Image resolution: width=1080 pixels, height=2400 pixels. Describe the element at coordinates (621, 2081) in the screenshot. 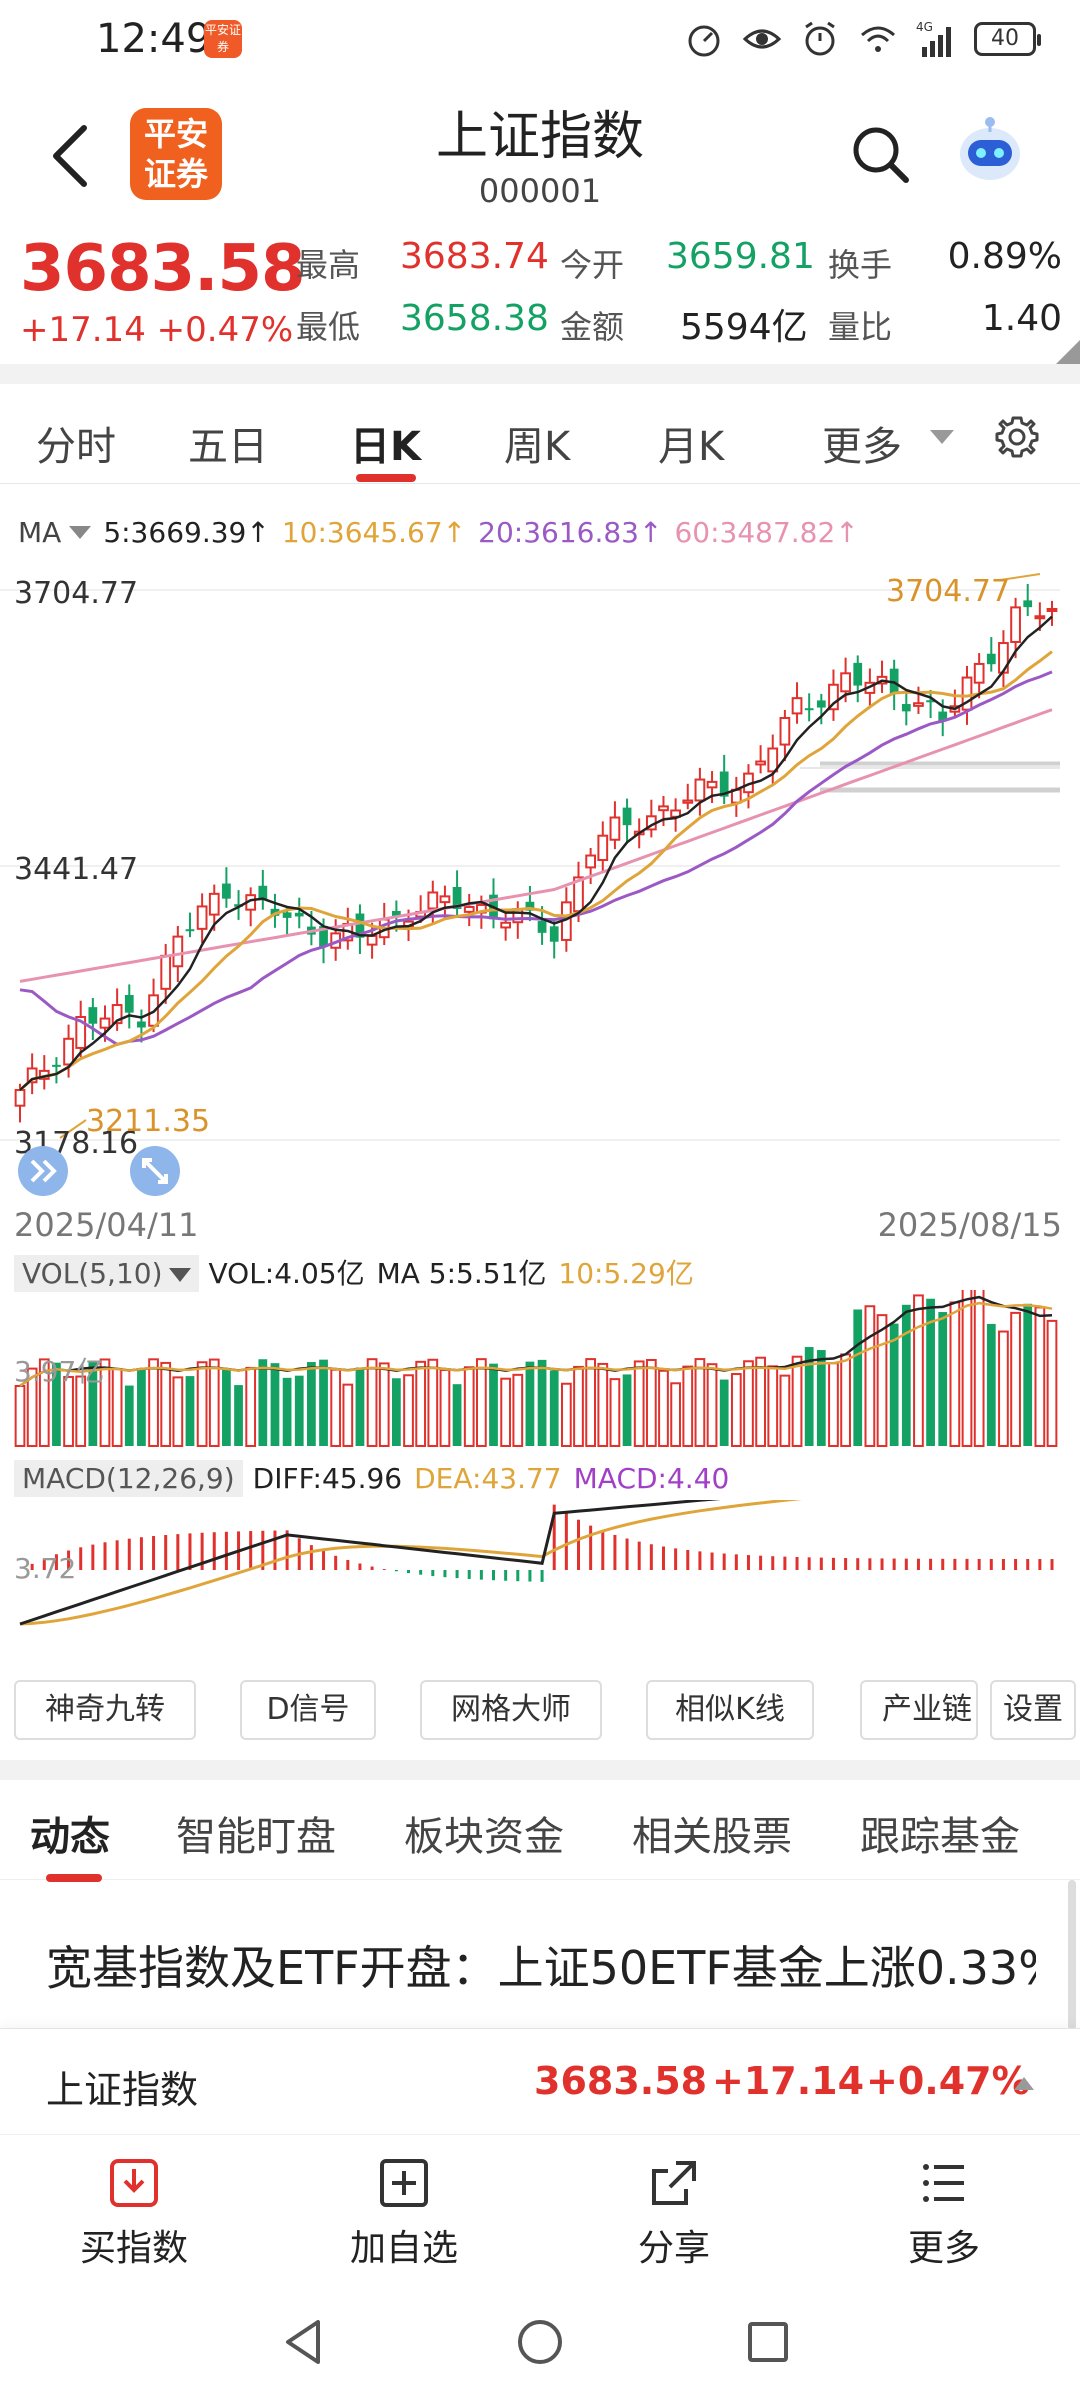

I see `ticker-price: 3683.58` at that location.